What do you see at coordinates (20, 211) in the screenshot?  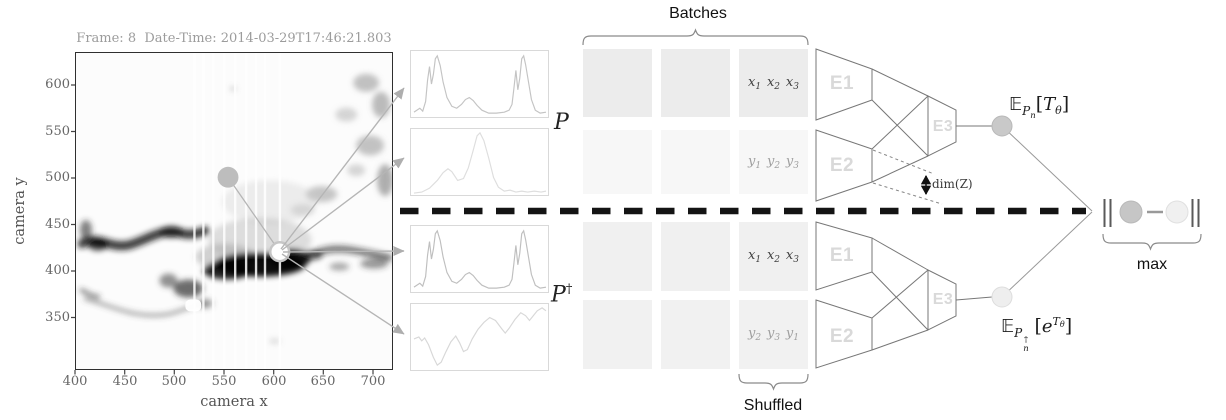 I see `y-axis-label: camera y` at bounding box center [20, 211].